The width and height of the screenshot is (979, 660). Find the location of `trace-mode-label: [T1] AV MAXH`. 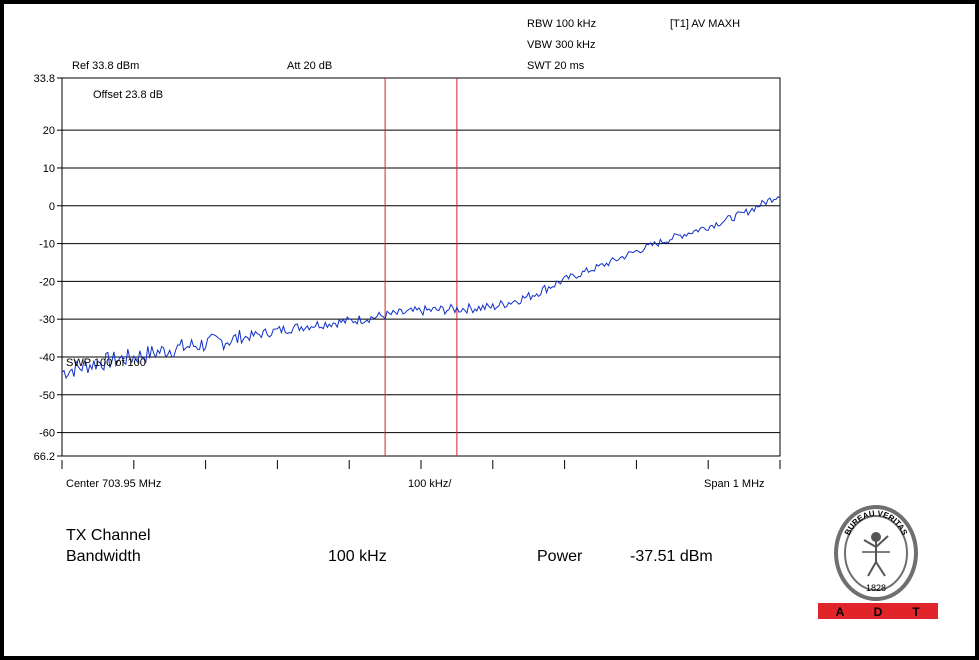

trace-mode-label: [T1] AV MAXH is located at coordinates (705, 24).